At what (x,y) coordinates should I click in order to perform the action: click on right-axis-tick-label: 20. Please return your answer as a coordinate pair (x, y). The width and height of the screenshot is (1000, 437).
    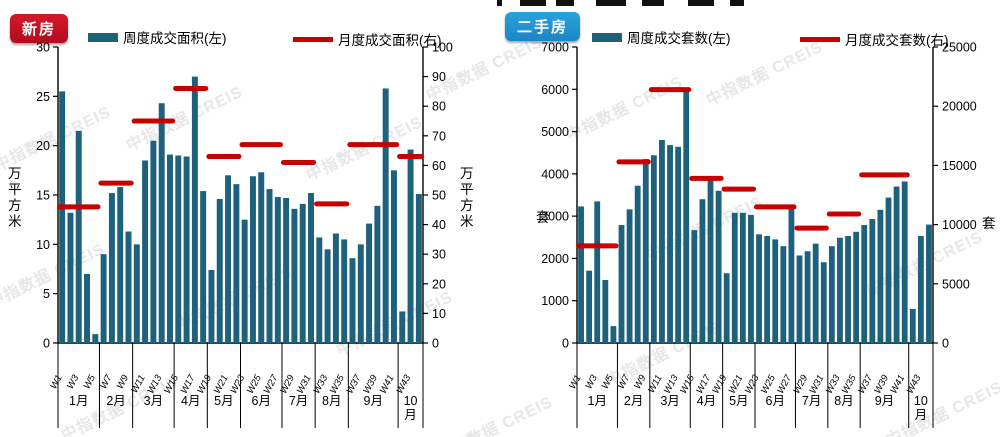
    Looking at the image, I should click on (439, 284).